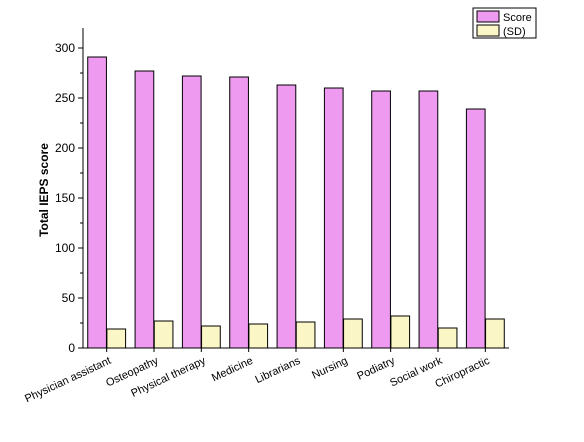  Describe the element at coordinates (71, 348) in the screenshot. I see `y-tick-label: 0` at that location.